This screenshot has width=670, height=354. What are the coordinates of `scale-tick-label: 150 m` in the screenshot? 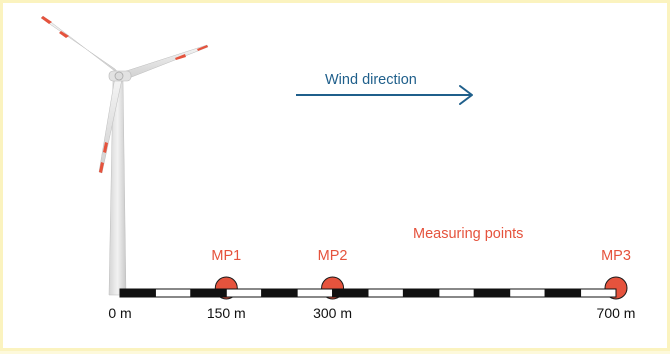 It's located at (226, 313).